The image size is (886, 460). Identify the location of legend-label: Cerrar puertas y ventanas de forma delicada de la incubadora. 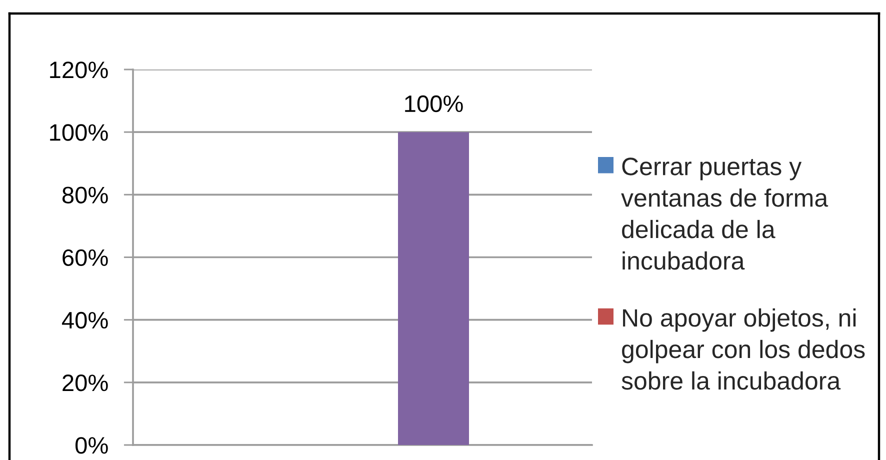
(724, 214).